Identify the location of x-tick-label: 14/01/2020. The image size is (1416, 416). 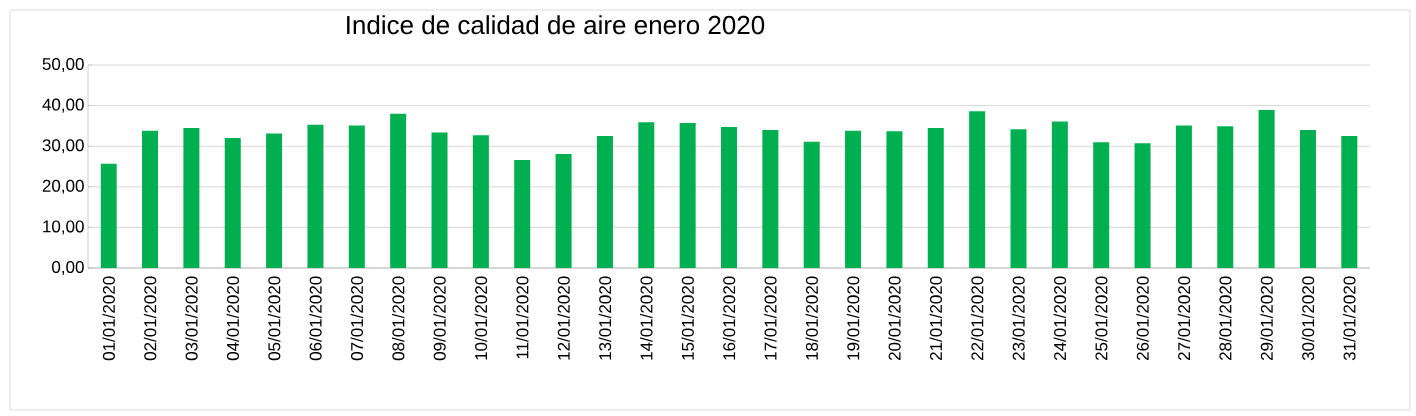
(646, 318).